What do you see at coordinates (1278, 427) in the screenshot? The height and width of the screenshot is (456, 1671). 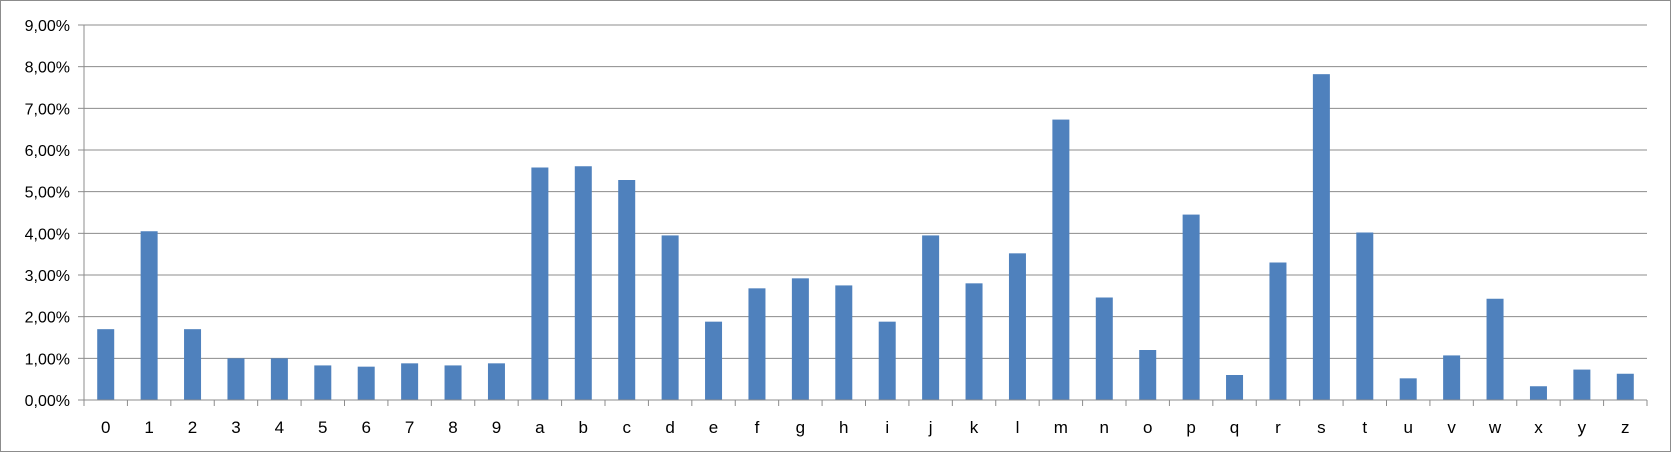 I see `x-tick-label: r` at bounding box center [1278, 427].